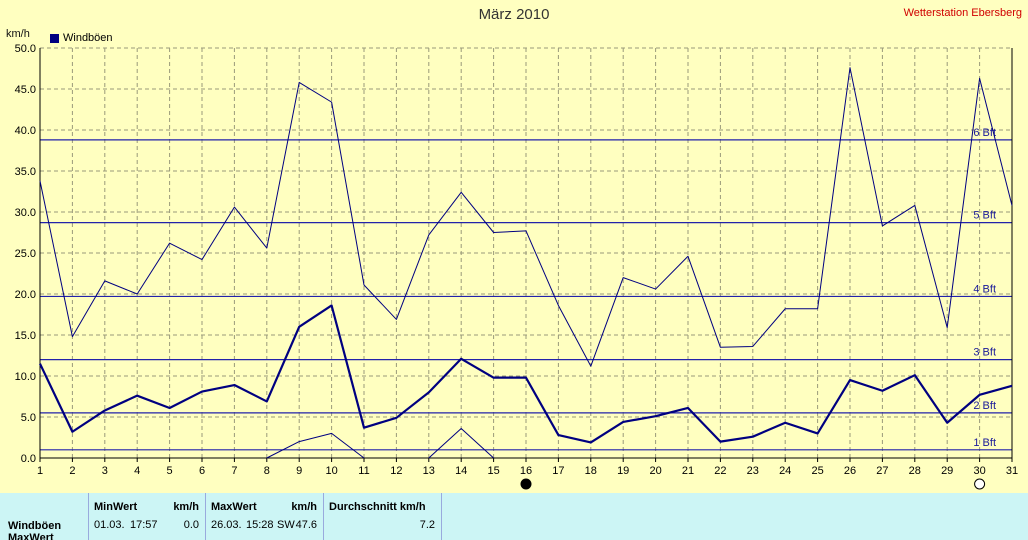 Image resolution: width=1028 pixels, height=540 pixels. What do you see at coordinates (984, 406) in the screenshot?
I see `beaufort-label: 2 Bft` at bounding box center [984, 406].